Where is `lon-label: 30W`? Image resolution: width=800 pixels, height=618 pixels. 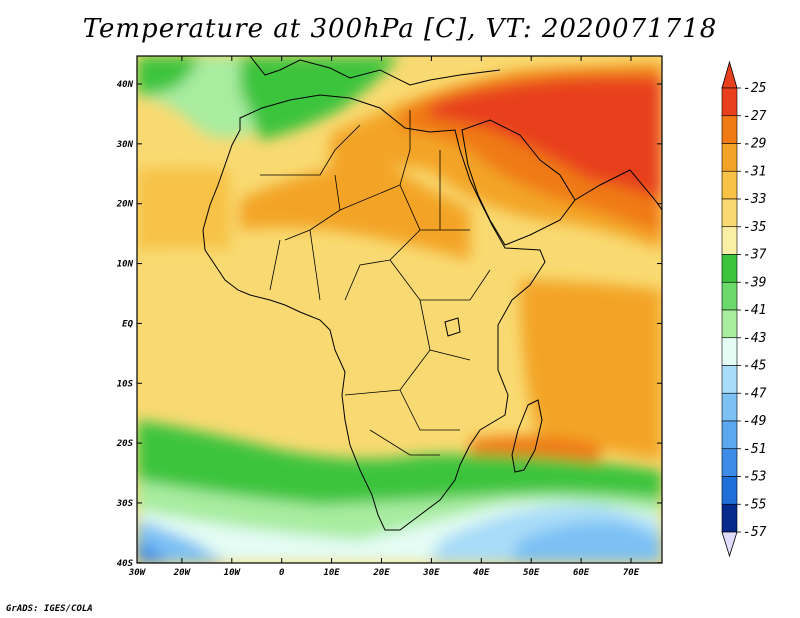 lon-label: 30W is located at coordinates (137, 573).